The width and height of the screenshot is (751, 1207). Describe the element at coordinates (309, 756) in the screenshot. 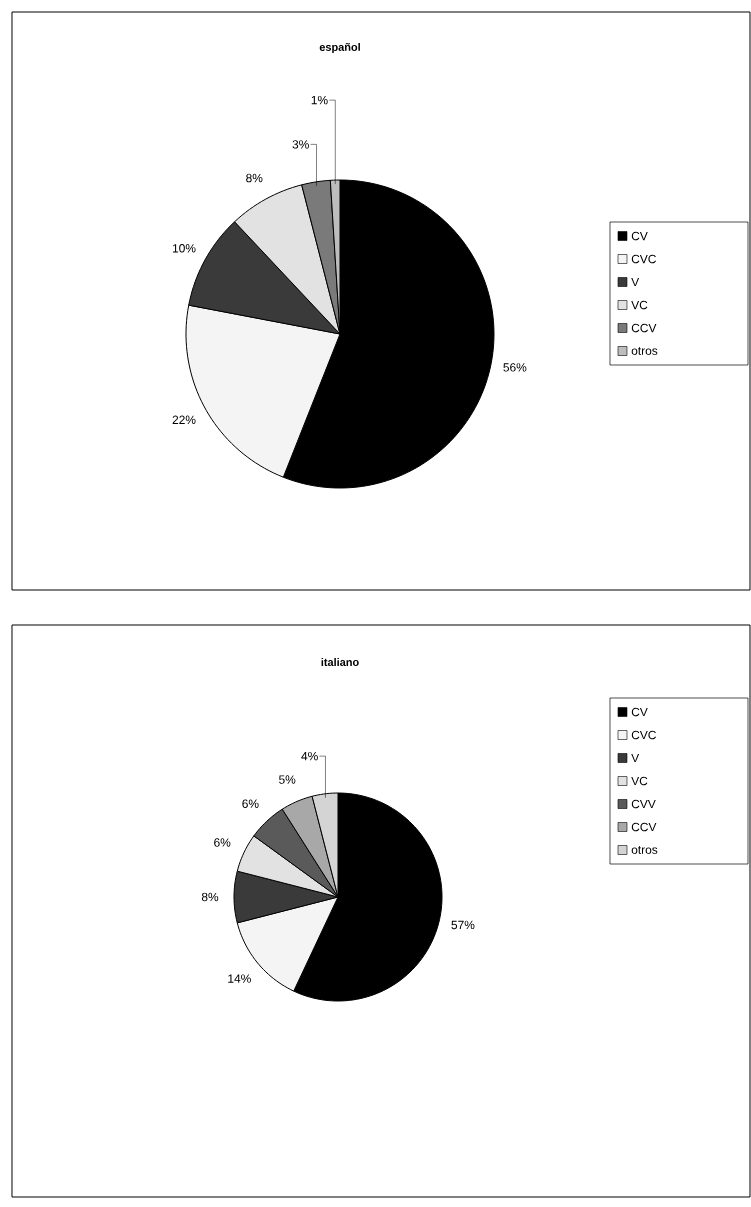

I see `data-label: 4%` at that location.